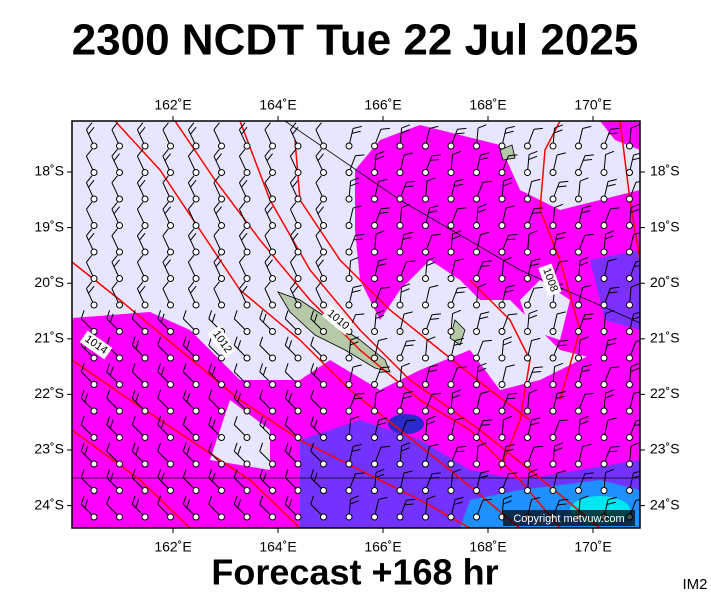 The height and width of the screenshot is (605, 711). I want to click on lat-label: 19˚S, so click(665, 226).